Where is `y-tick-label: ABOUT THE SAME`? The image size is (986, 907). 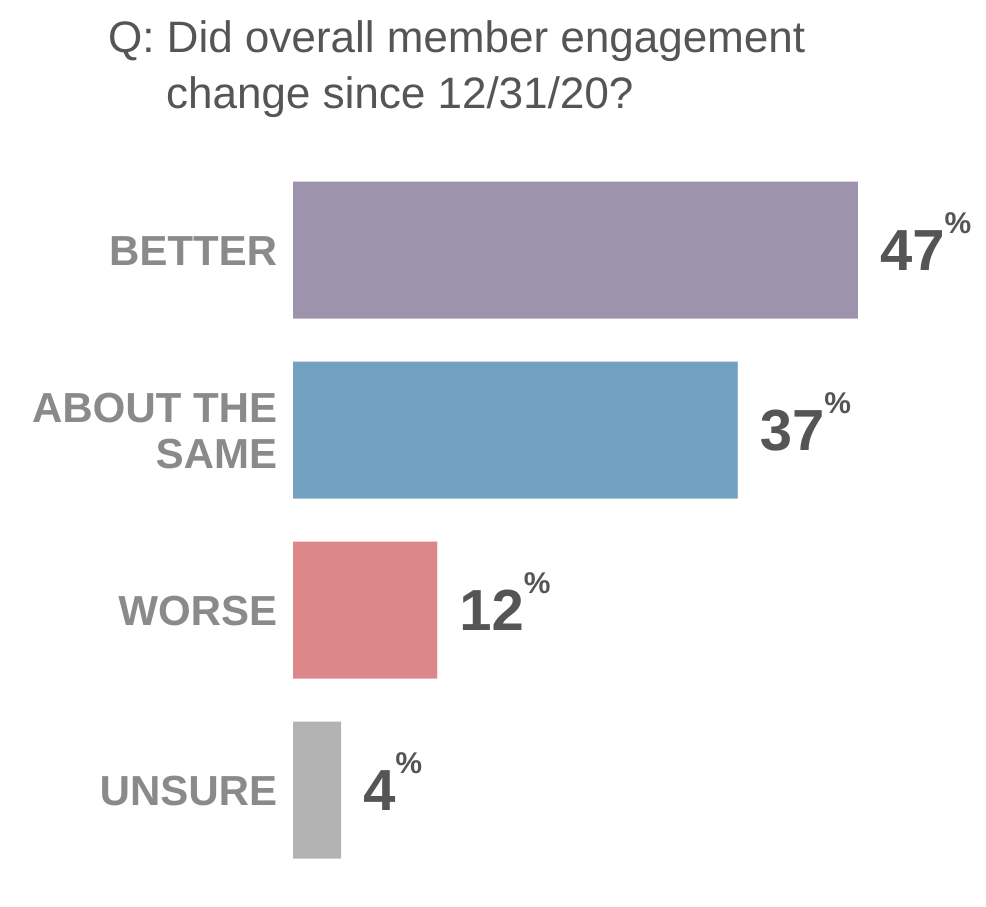
y-tick-label: ABOUT THE SAME is located at coordinates (154, 430).